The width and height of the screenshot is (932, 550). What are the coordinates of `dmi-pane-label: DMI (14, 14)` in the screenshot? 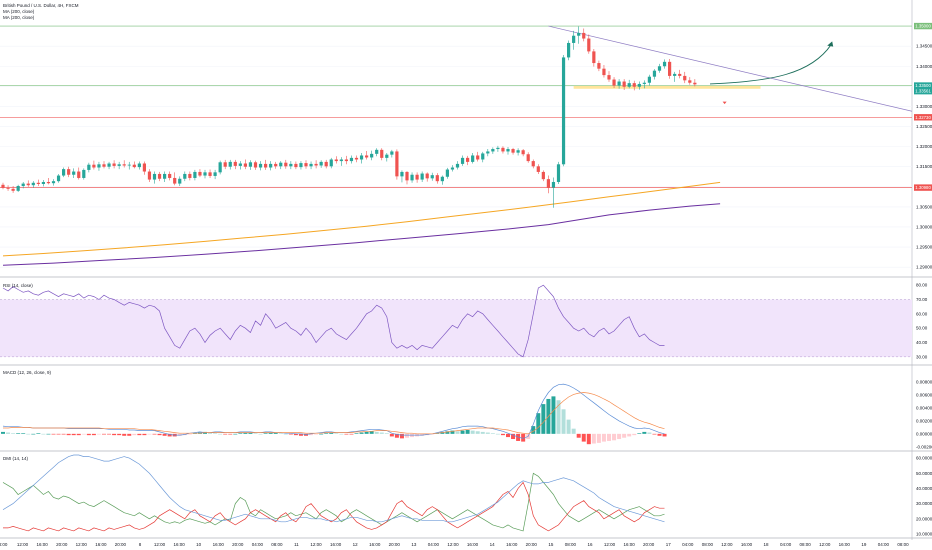 It's located at (16, 458).